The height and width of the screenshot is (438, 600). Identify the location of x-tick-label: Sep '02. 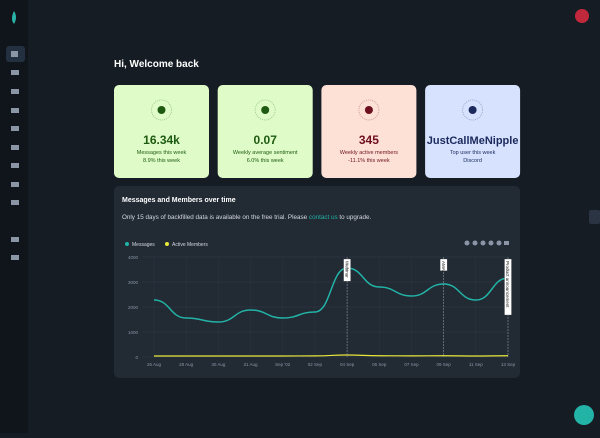
(283, 364).